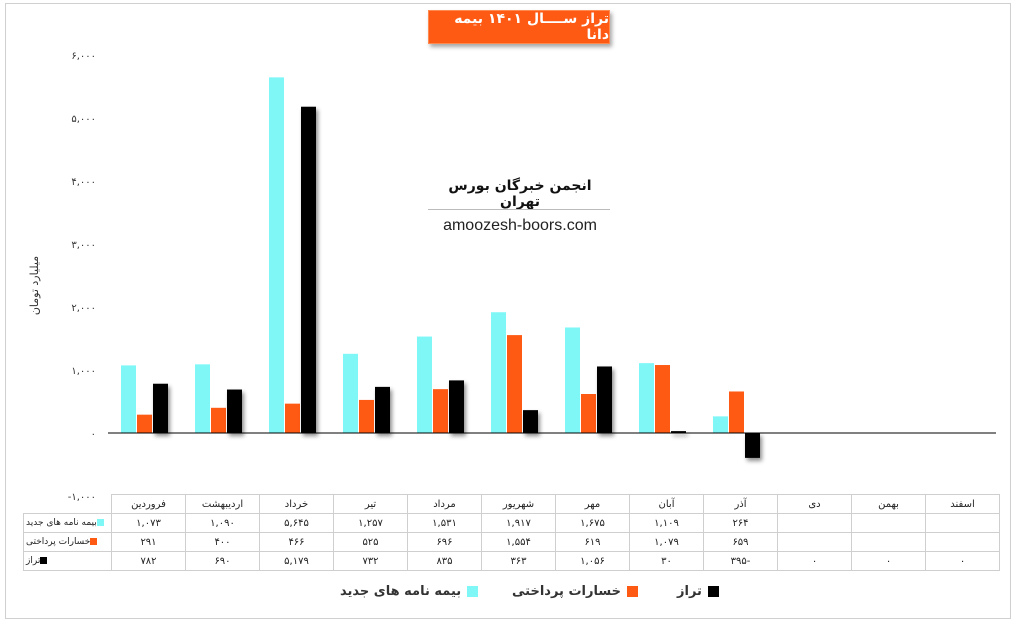  I want to click on x-tick-label: شهریور, so click(518, 504).